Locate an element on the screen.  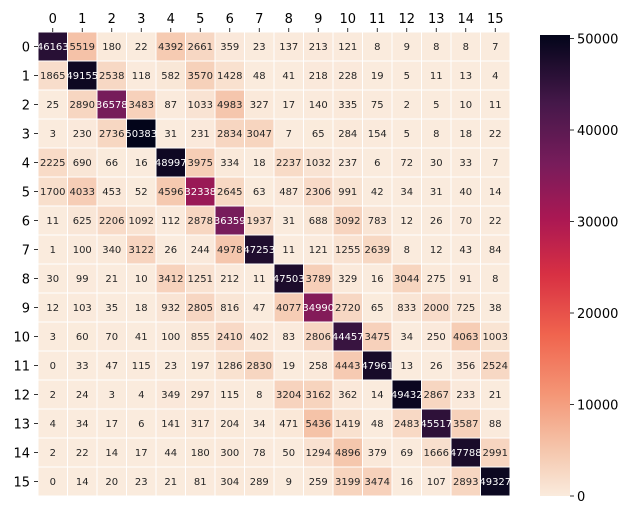
cell-label-r9-c2: 35 is located at coordinates (111, 308).